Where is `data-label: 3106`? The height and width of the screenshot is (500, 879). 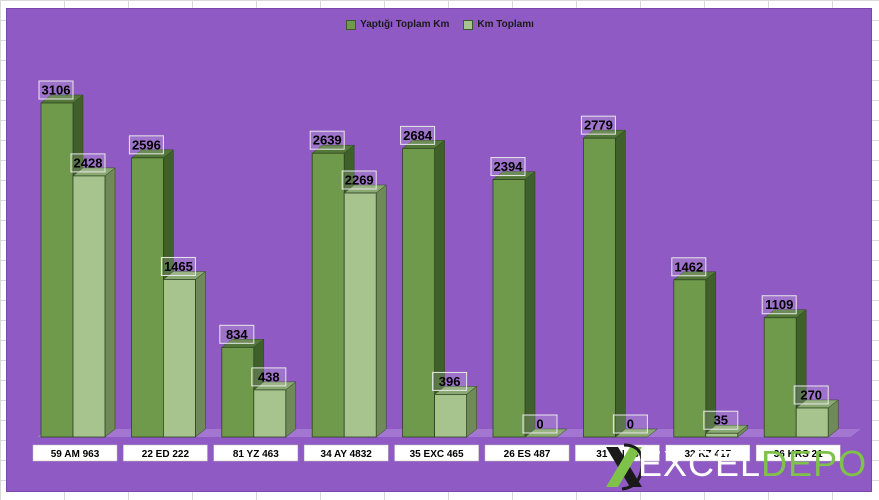
data-label: 3106 is located at coordinates (56, 90).